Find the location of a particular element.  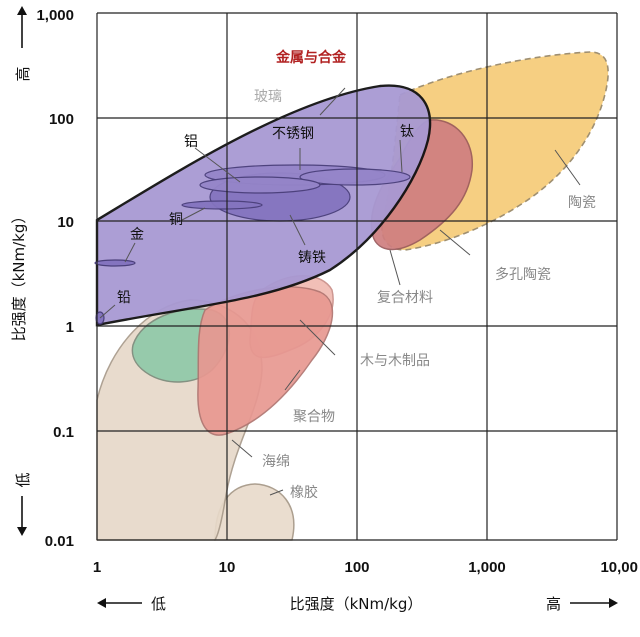

y-tick-label: 1 is located at coordinates (70, 327).